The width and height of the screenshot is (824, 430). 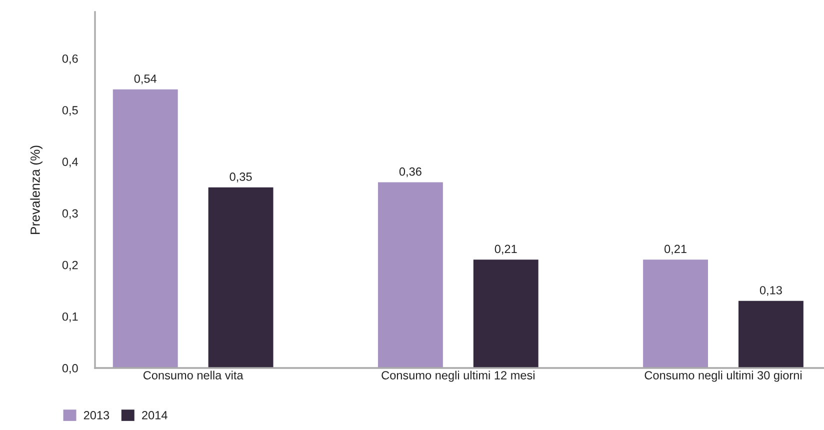 I want to click on y-tick-label: 0,4, so click(x=70, y=163).